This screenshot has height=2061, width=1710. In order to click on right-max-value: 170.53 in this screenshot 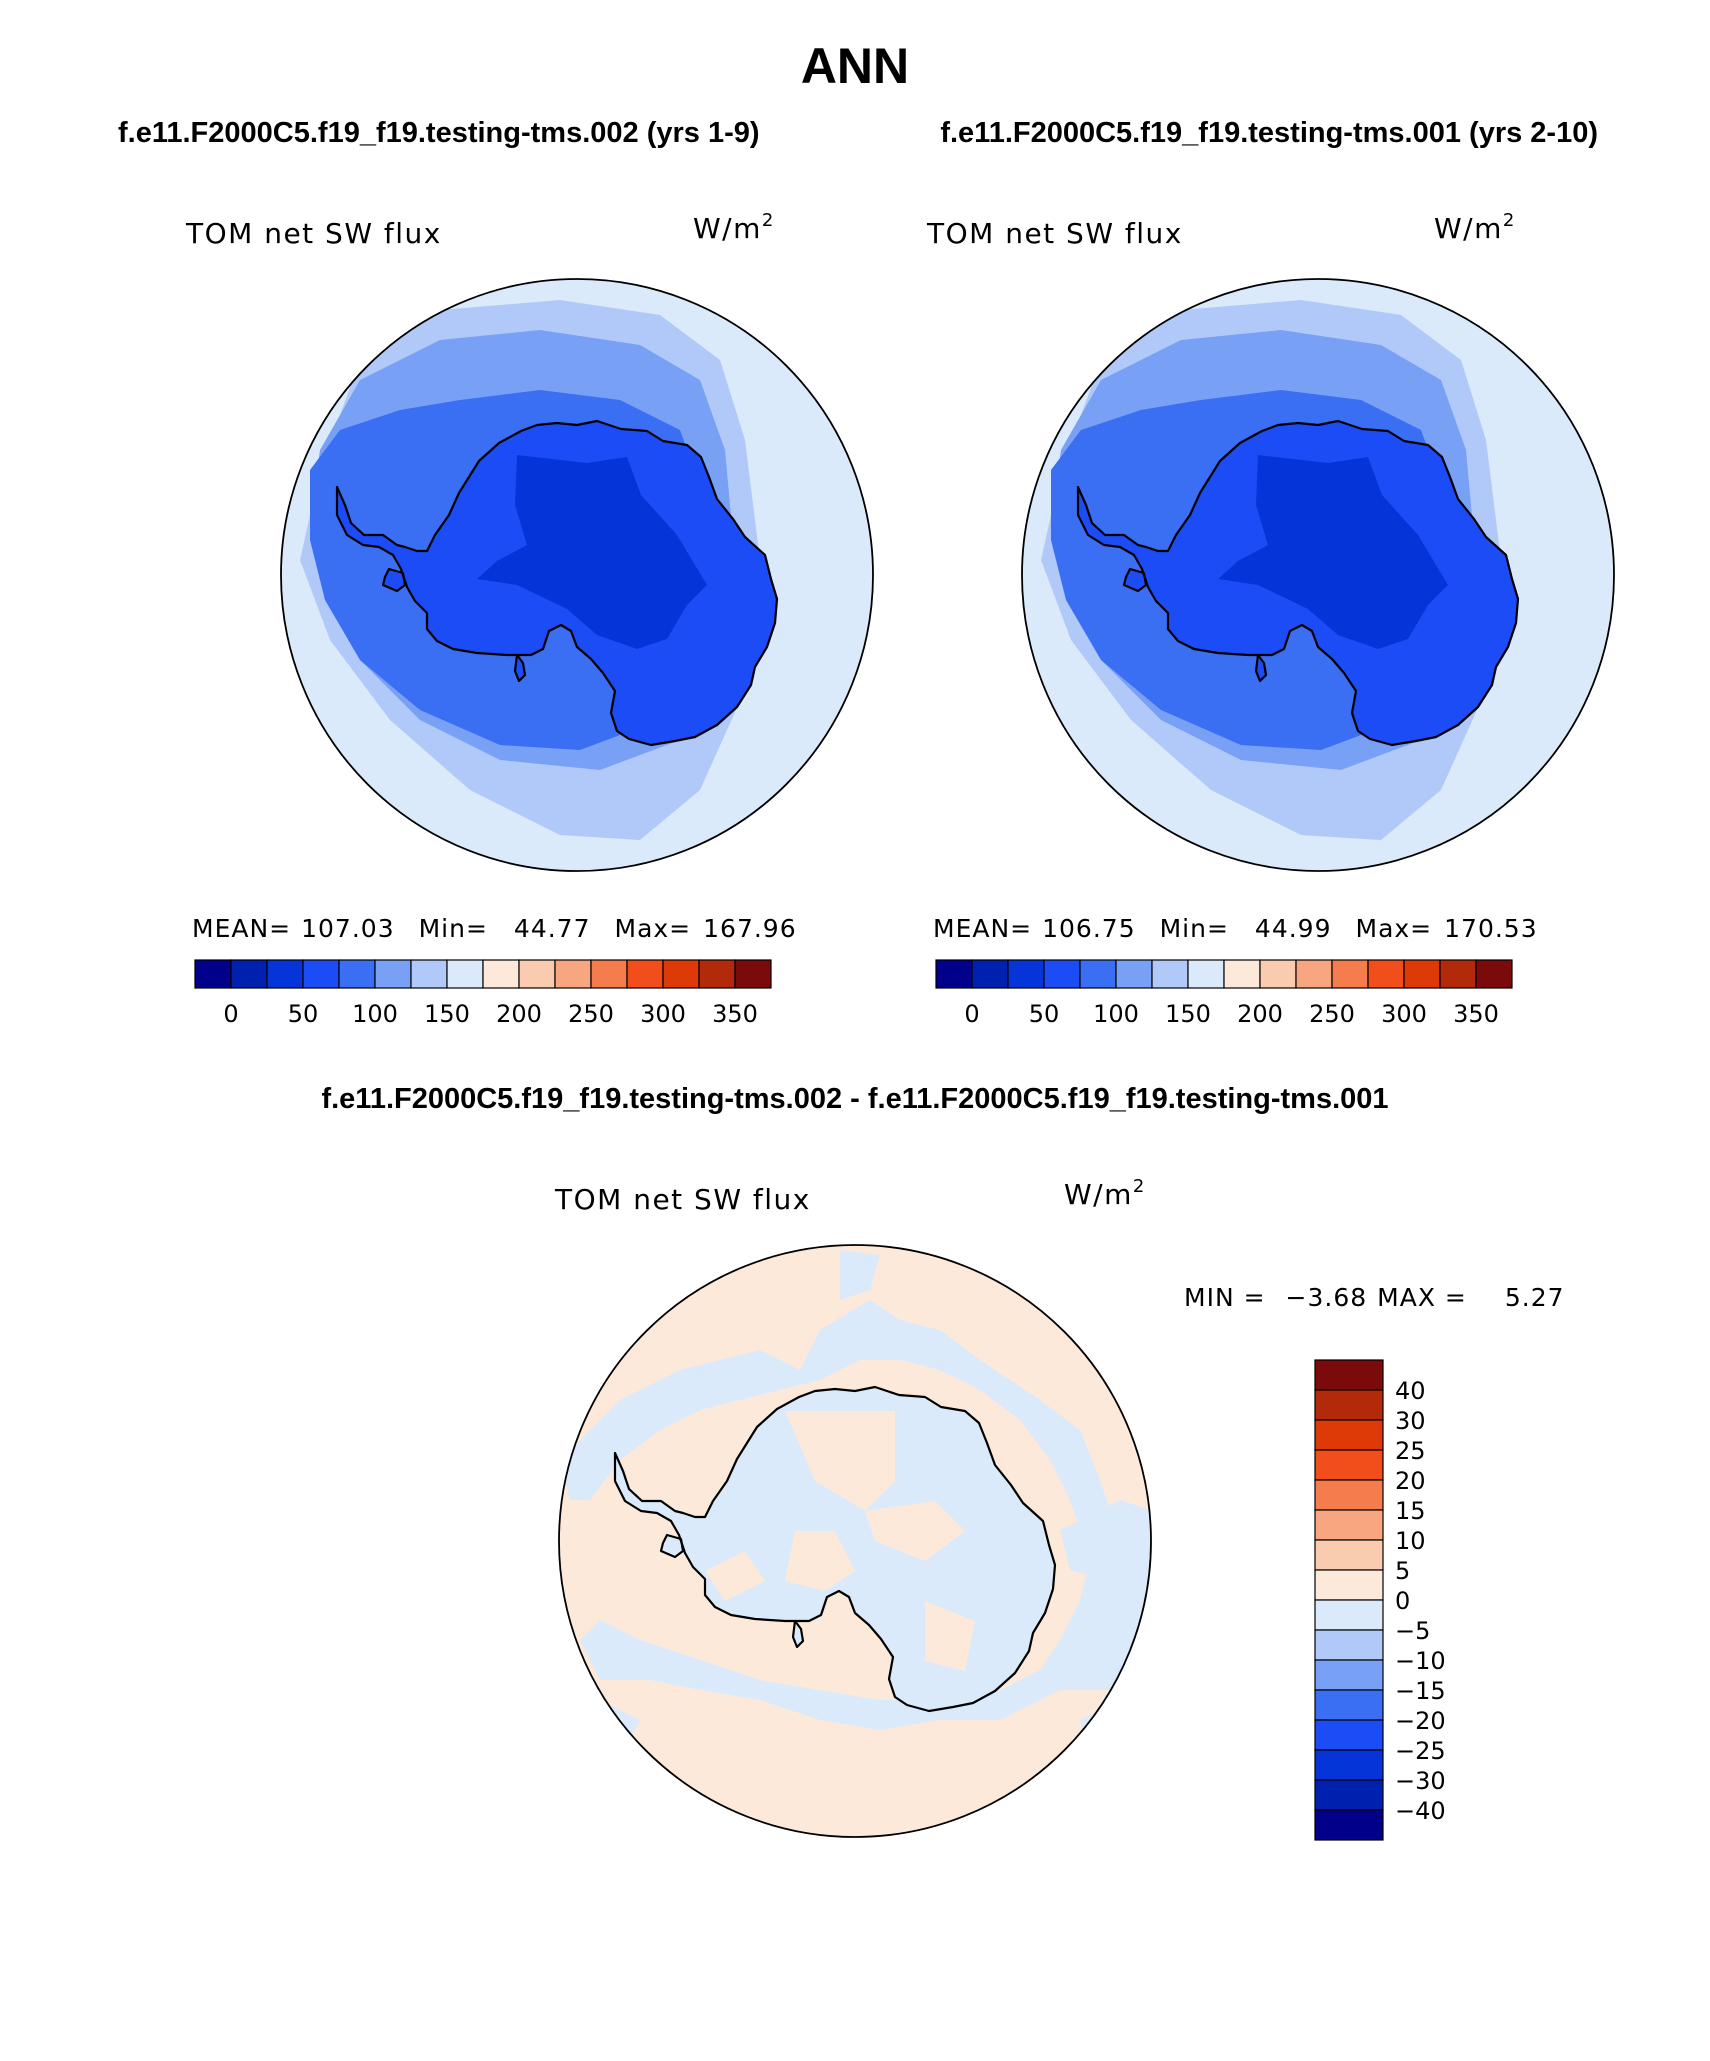, I will do `click(1490, 928)`.